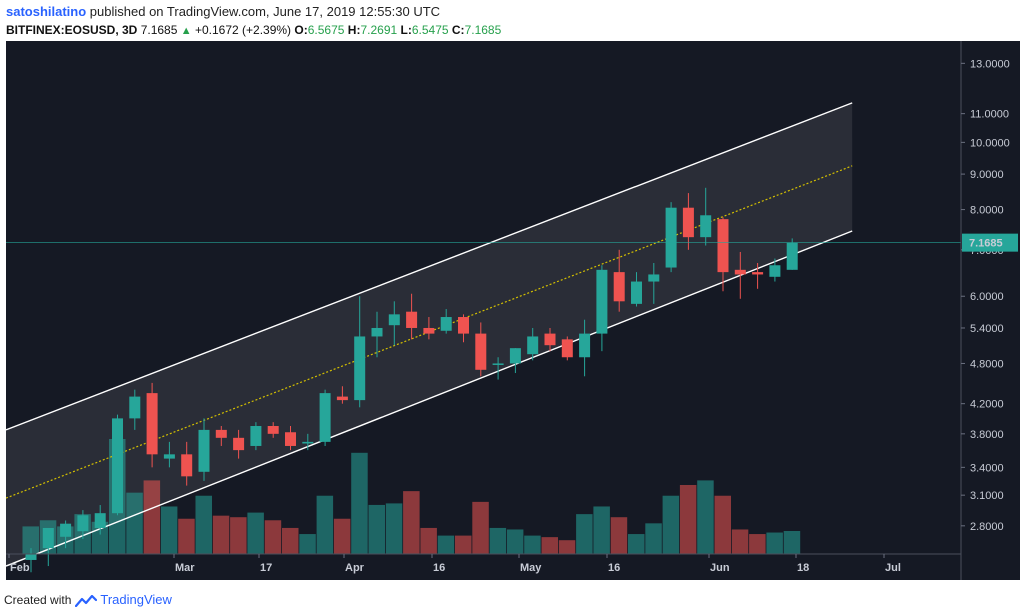 The width and height of the screenshot is (1024, 616). Describe the element at coordinates (483, 30) in the screenshot. I see `close-value: 7.1685` at that location.